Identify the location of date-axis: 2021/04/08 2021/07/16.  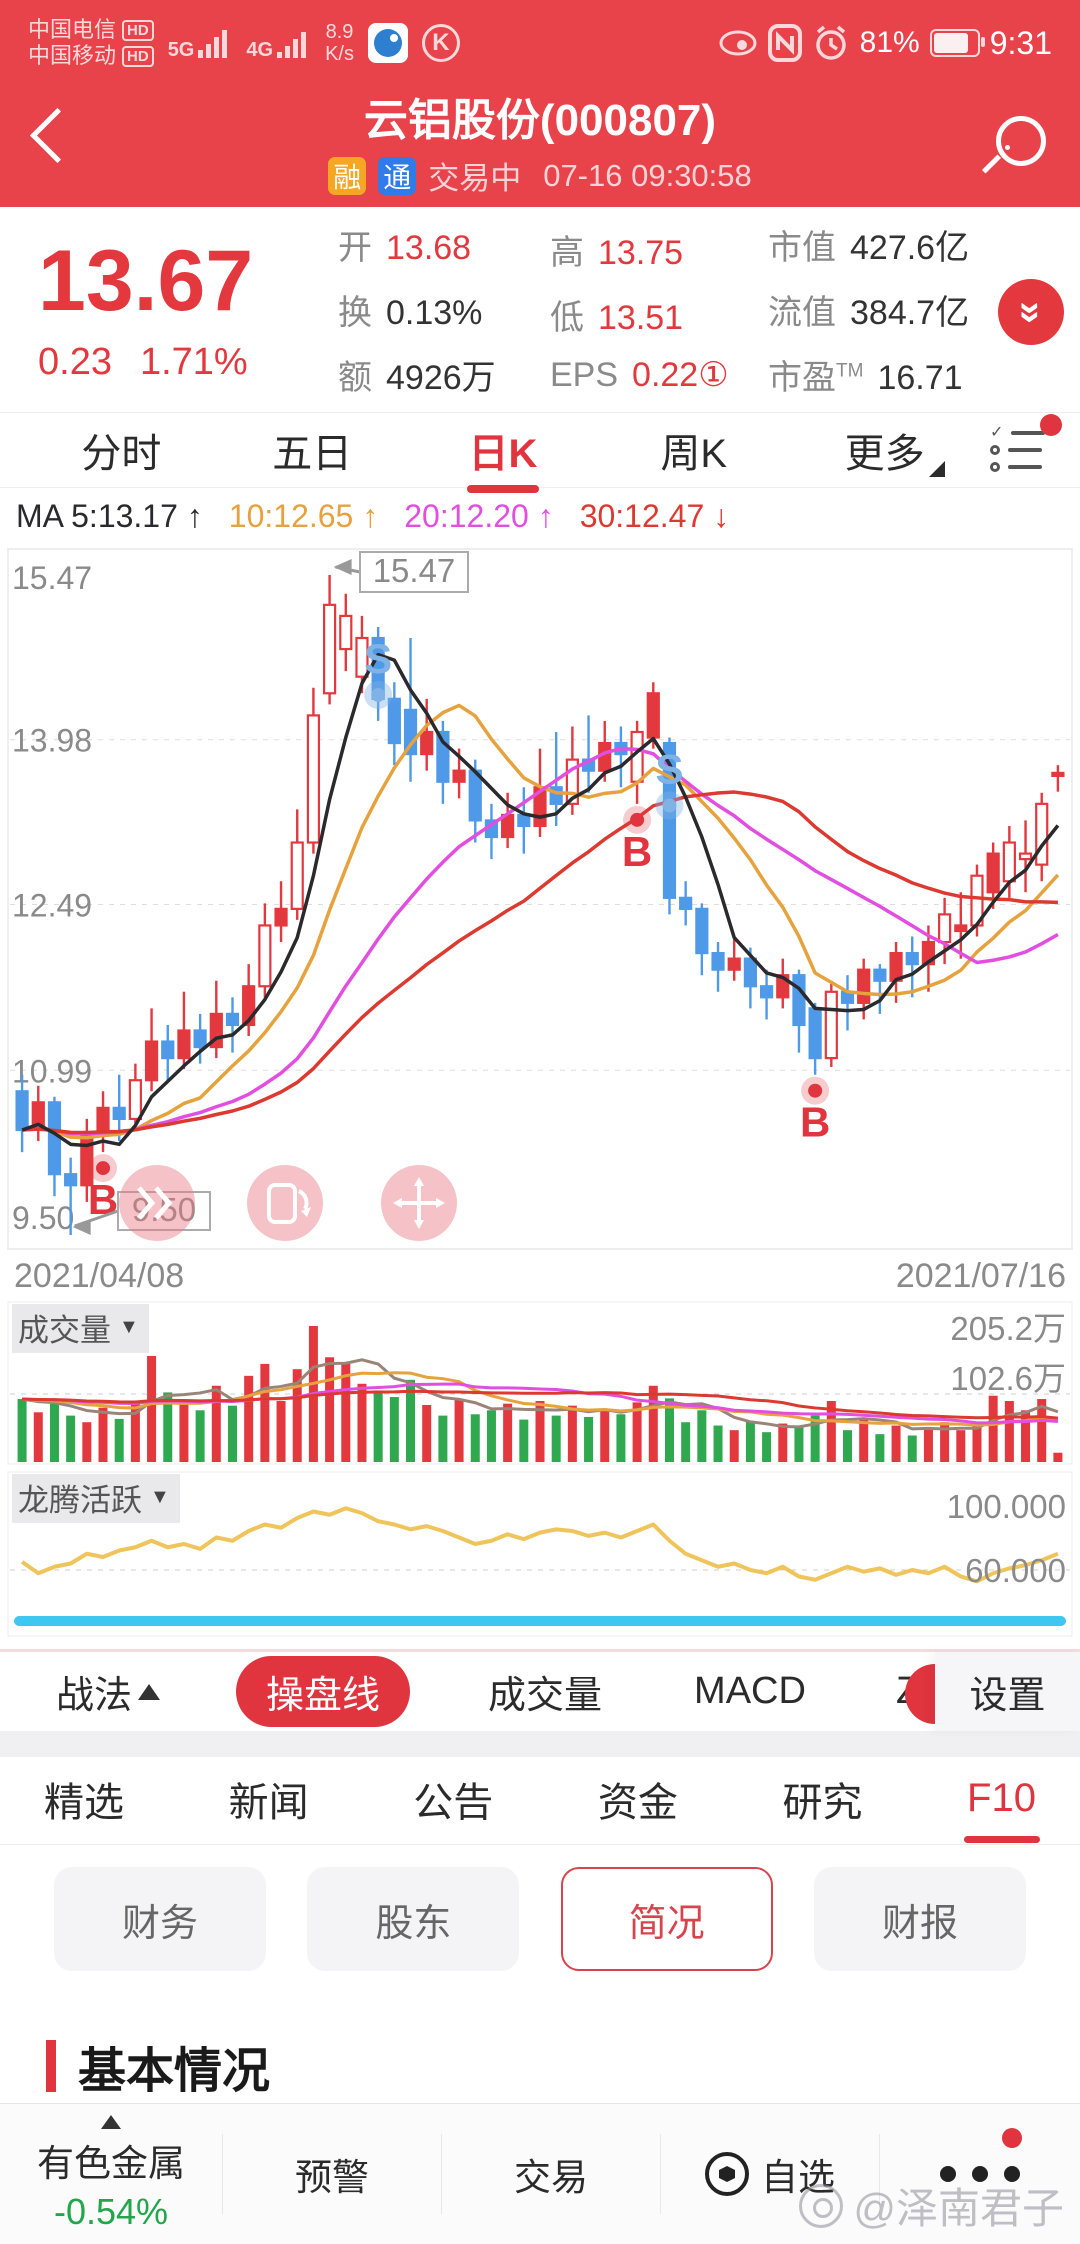
(540, 1276).